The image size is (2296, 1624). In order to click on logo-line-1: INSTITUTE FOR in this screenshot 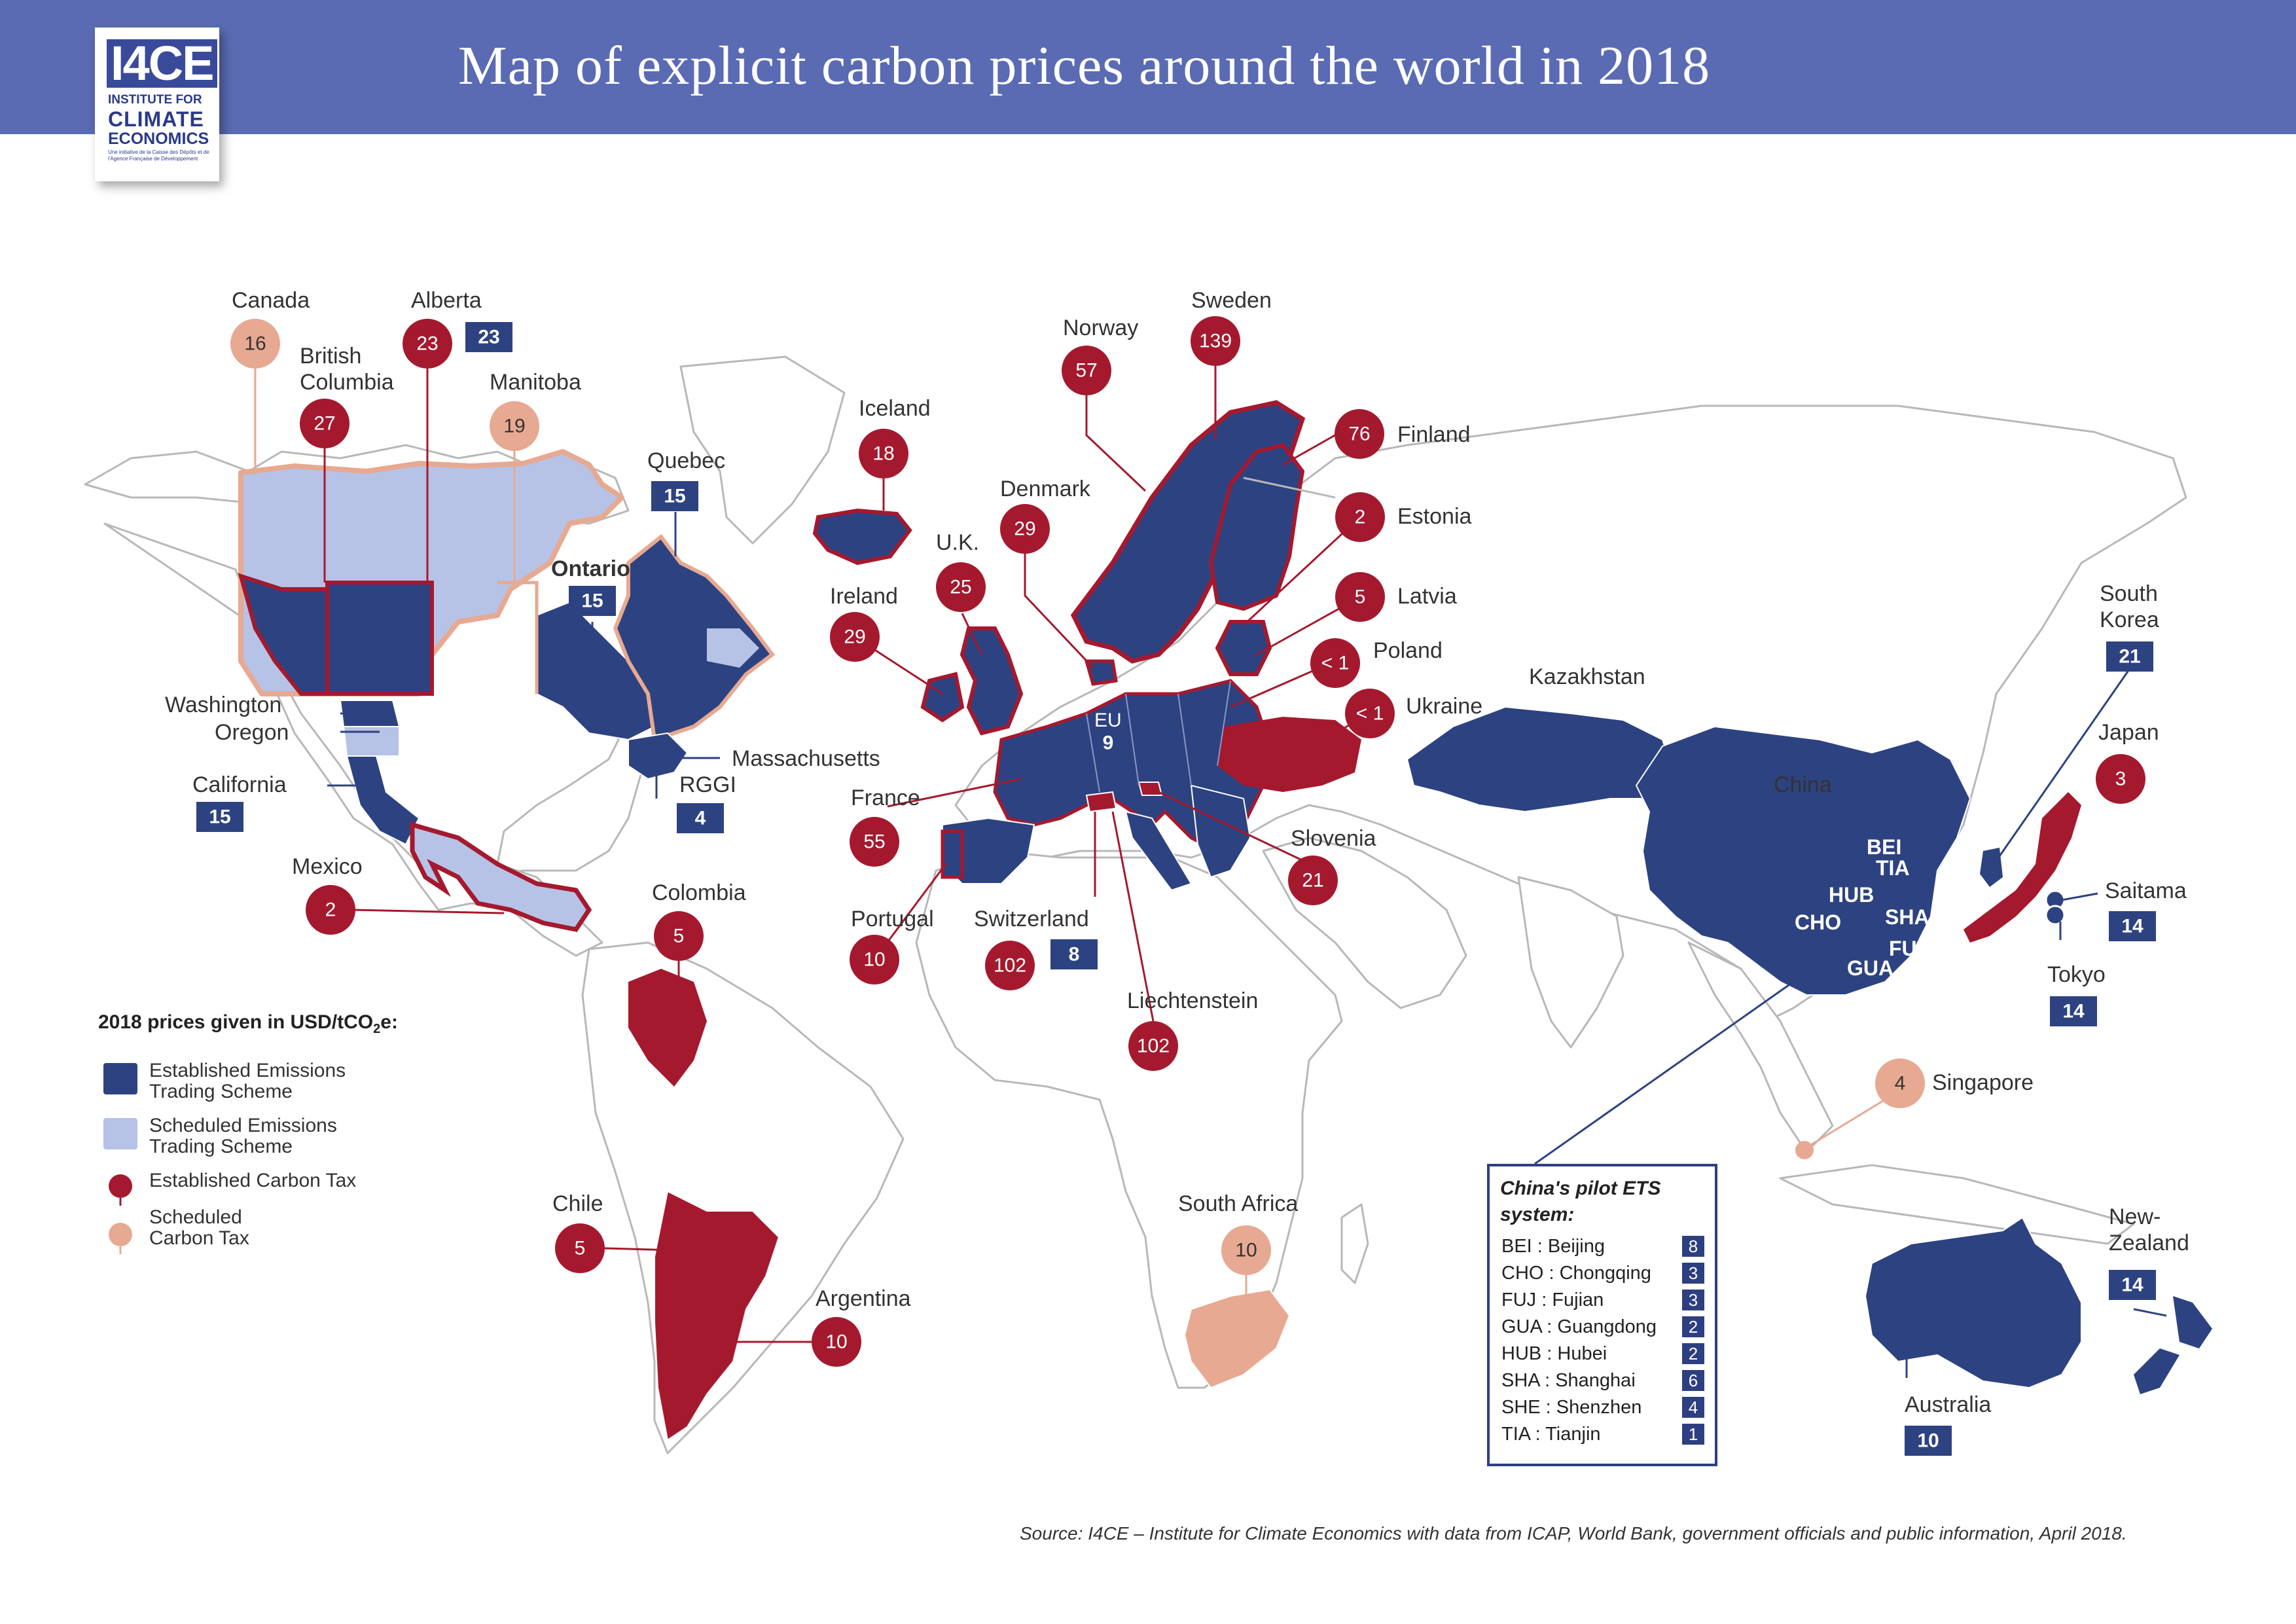, I will do `click(155, 100)`.